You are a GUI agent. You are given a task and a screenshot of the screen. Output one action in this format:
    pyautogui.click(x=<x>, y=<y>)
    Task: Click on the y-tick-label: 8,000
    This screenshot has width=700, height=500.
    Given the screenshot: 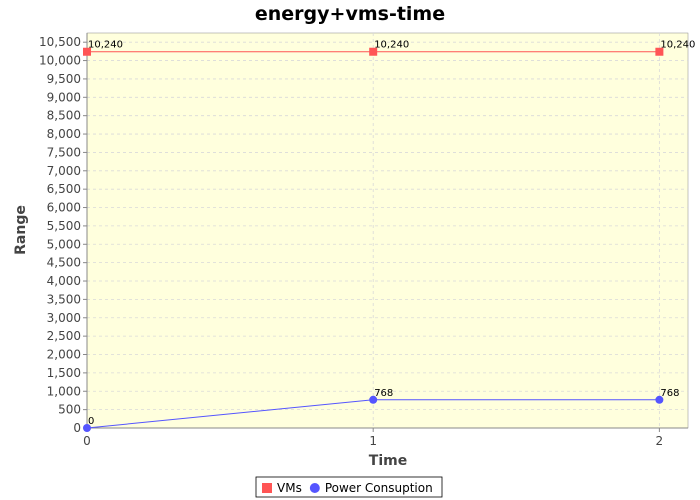 What is the action you would take?
    pyautogui.click(x=64, y=134)
    